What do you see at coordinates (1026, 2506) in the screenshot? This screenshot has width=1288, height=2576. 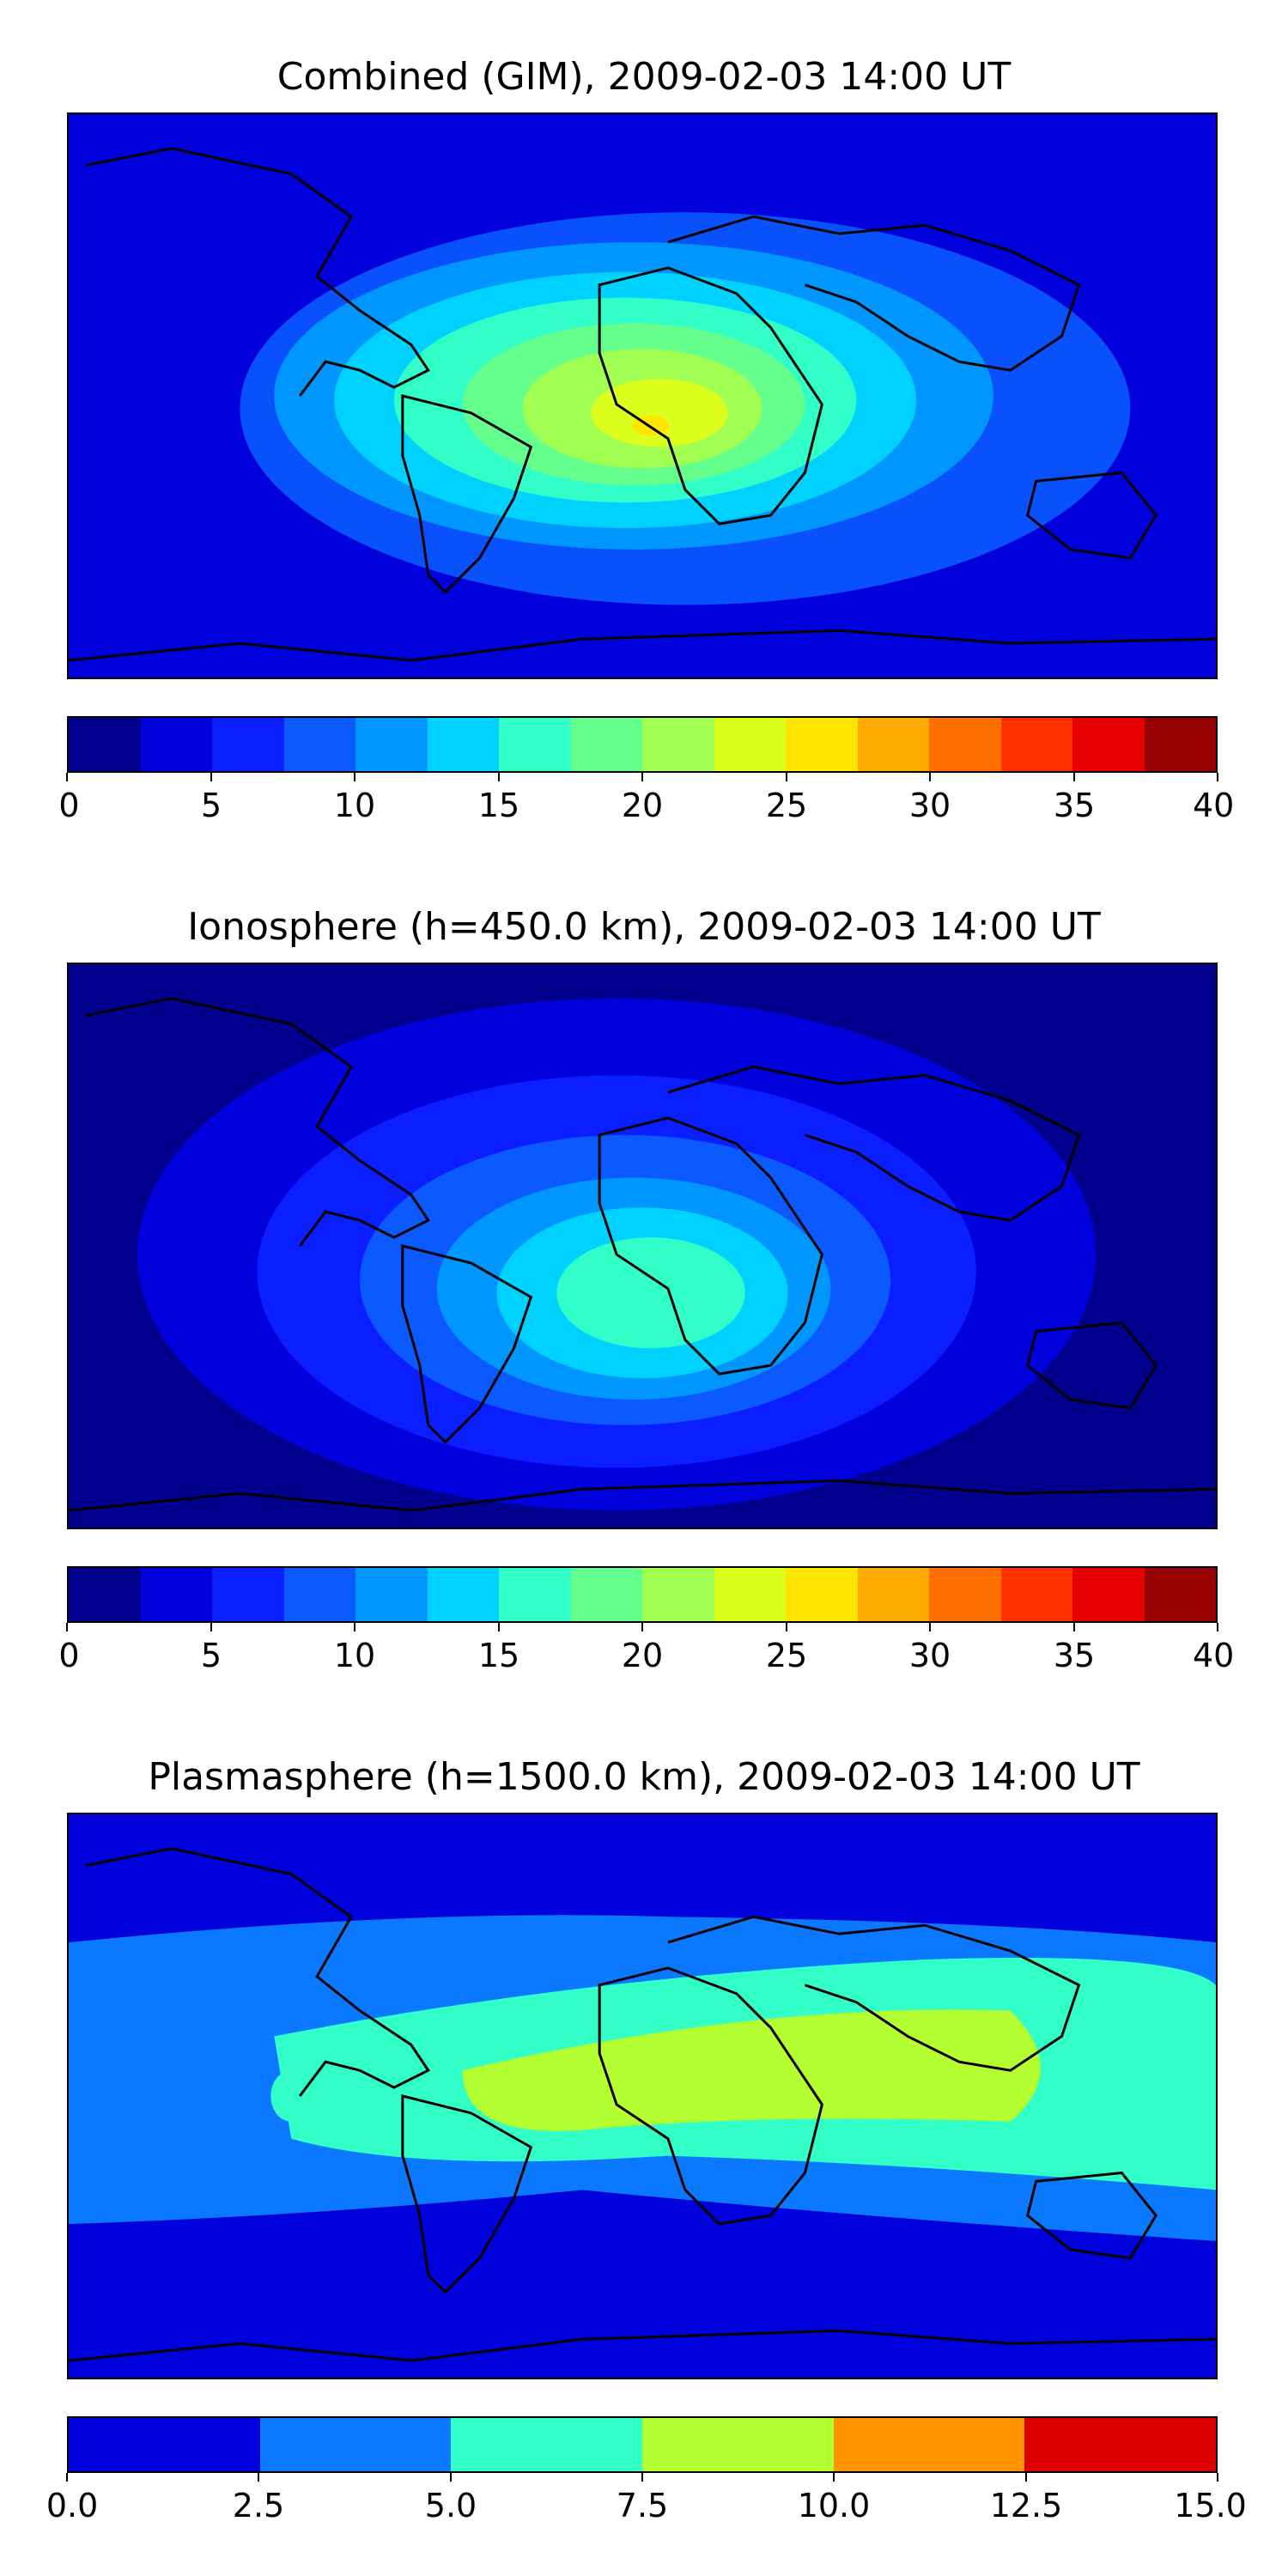 I see `colorbar-tick-label: 12.5` at bounding box center [1026, 2506].